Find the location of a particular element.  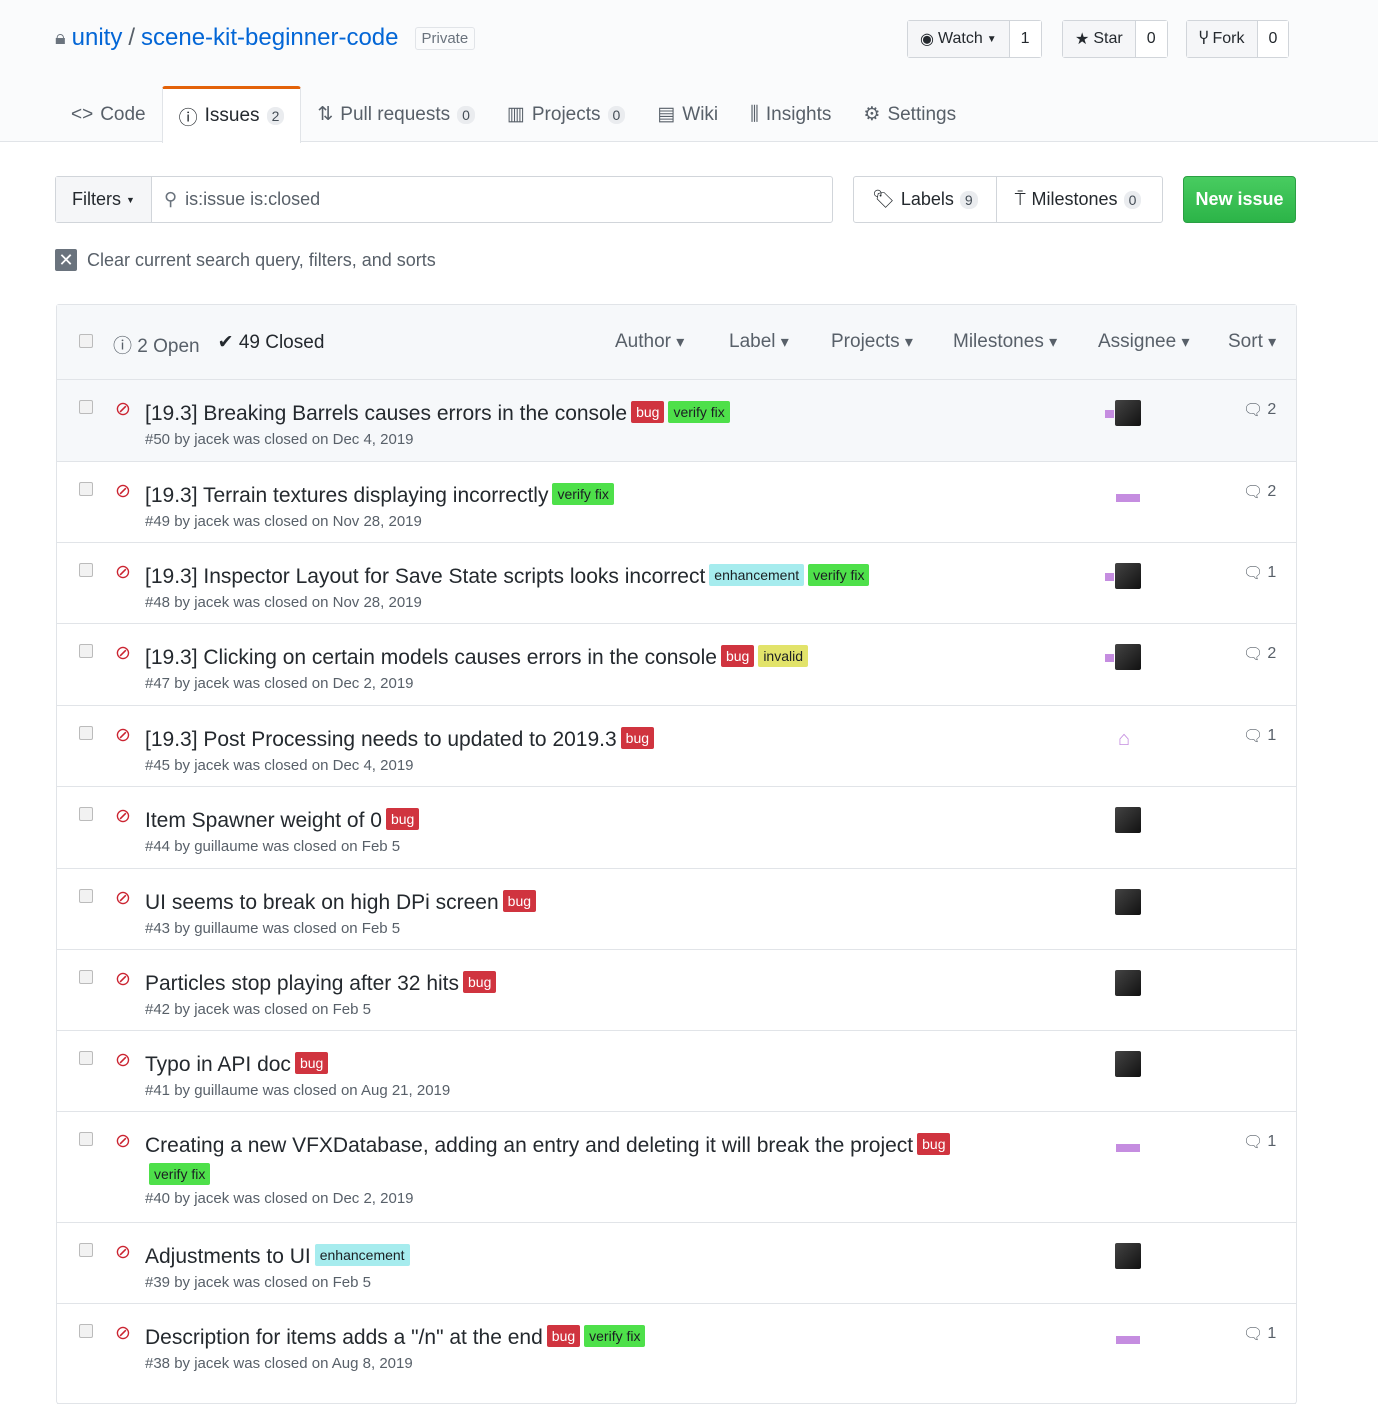

label-invalid: invalid is located at coordinates (783, 656).